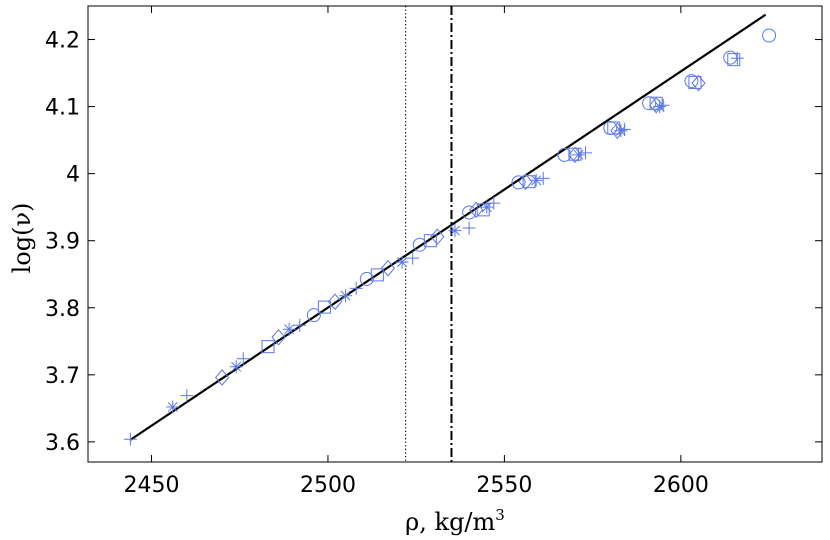 This screenshot has width=830, height=540. I want to click on y-tick-label: 4.1, so click(62, 108).